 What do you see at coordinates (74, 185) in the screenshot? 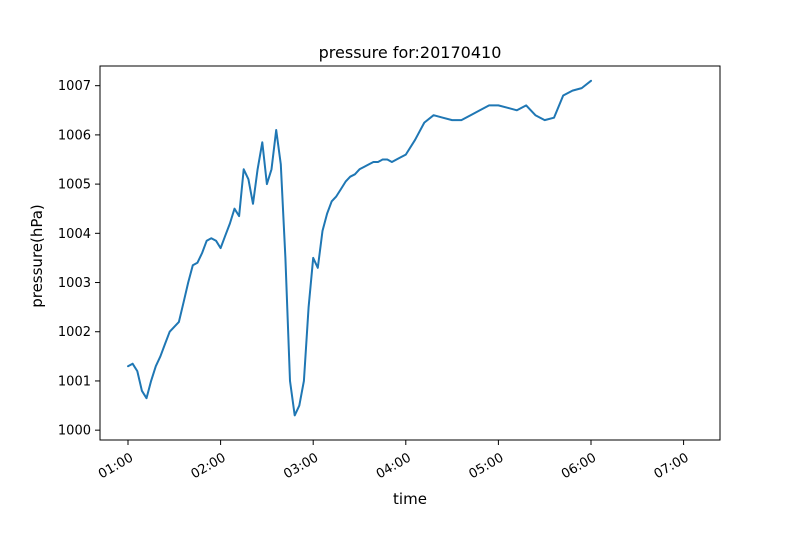
I see `y-tick-label: 1005` at bounding box center [74, 185].